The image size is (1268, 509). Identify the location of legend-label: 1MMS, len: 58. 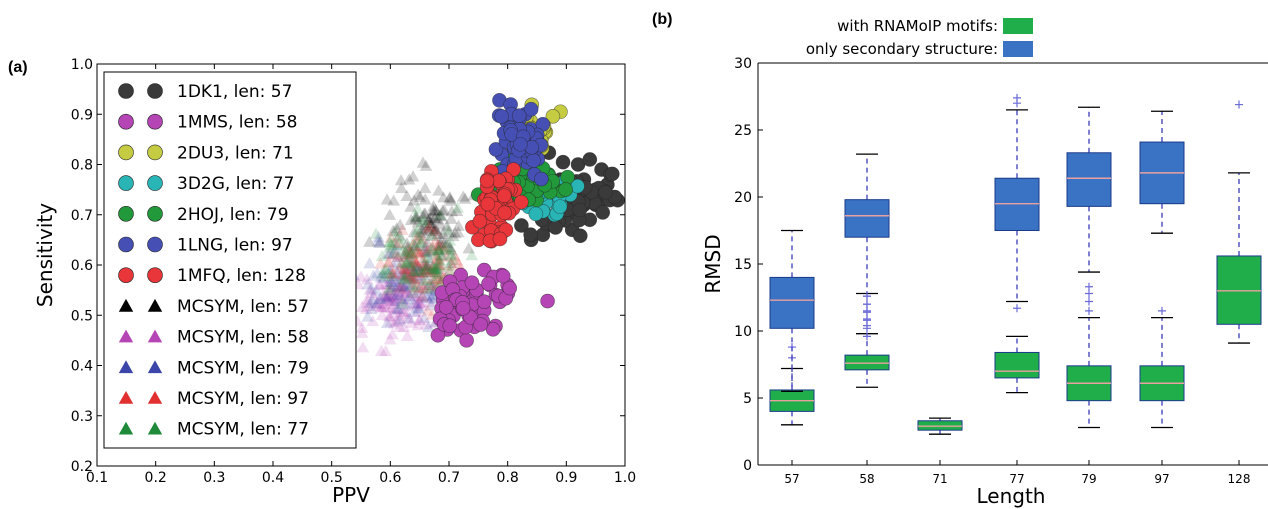
(237, 123).